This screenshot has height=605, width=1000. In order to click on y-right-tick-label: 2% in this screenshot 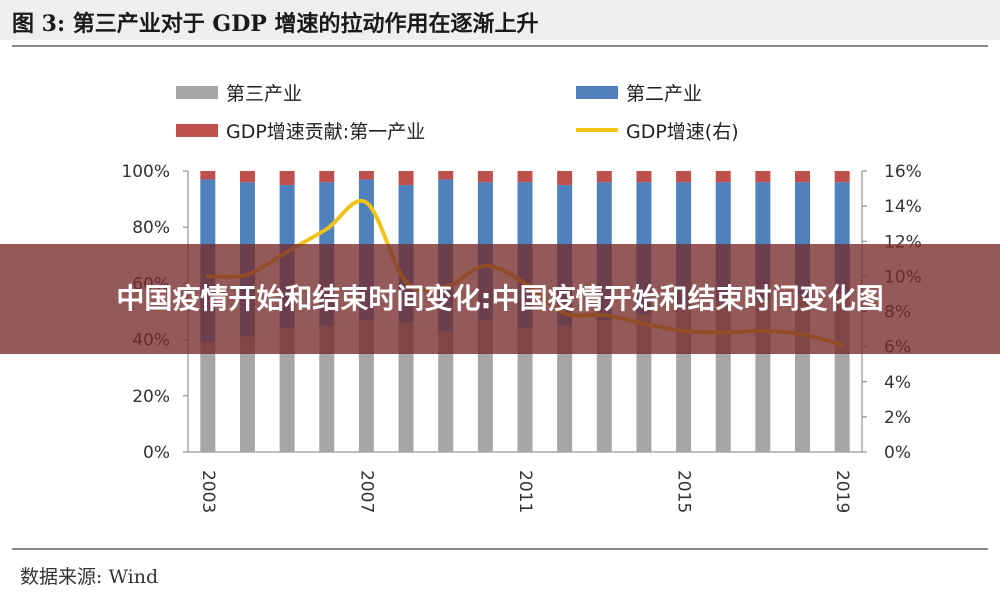, I will do `click(897, 418)`.